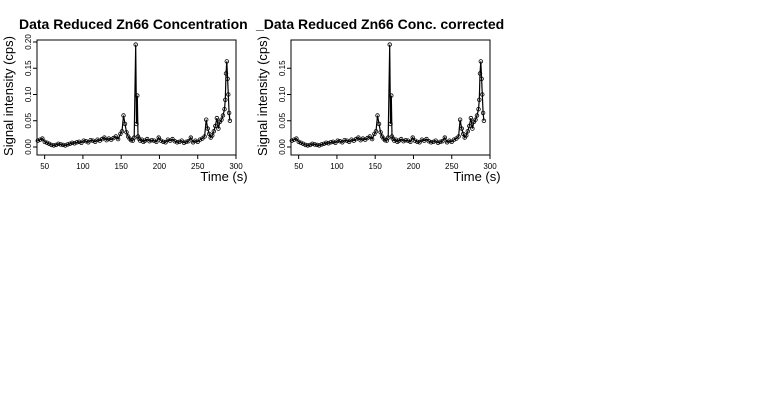 Image resolution: width=760 pixels, height=400 pixels. Describe the element at coordinates (490, 166) in the screenshot. I see `x-tick-label: 300` at that location.